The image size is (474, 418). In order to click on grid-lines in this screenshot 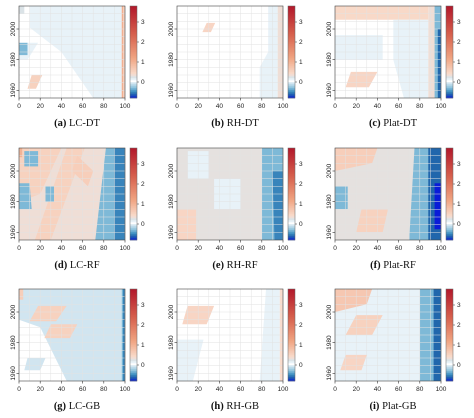, I will do `click(230, 52)`.